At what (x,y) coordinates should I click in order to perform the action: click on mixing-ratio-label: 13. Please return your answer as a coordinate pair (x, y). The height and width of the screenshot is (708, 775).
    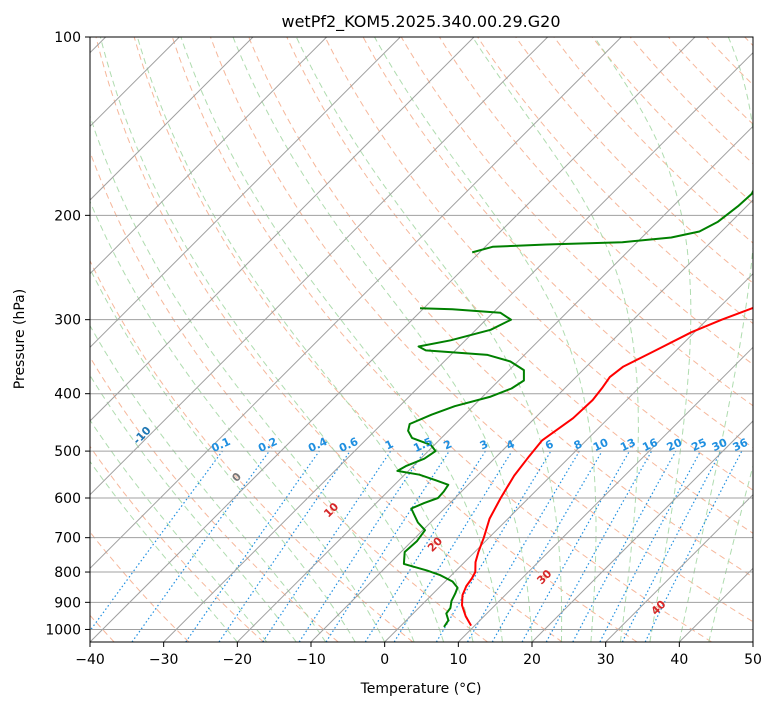
    Looking at the image, I should click on (627, 445).